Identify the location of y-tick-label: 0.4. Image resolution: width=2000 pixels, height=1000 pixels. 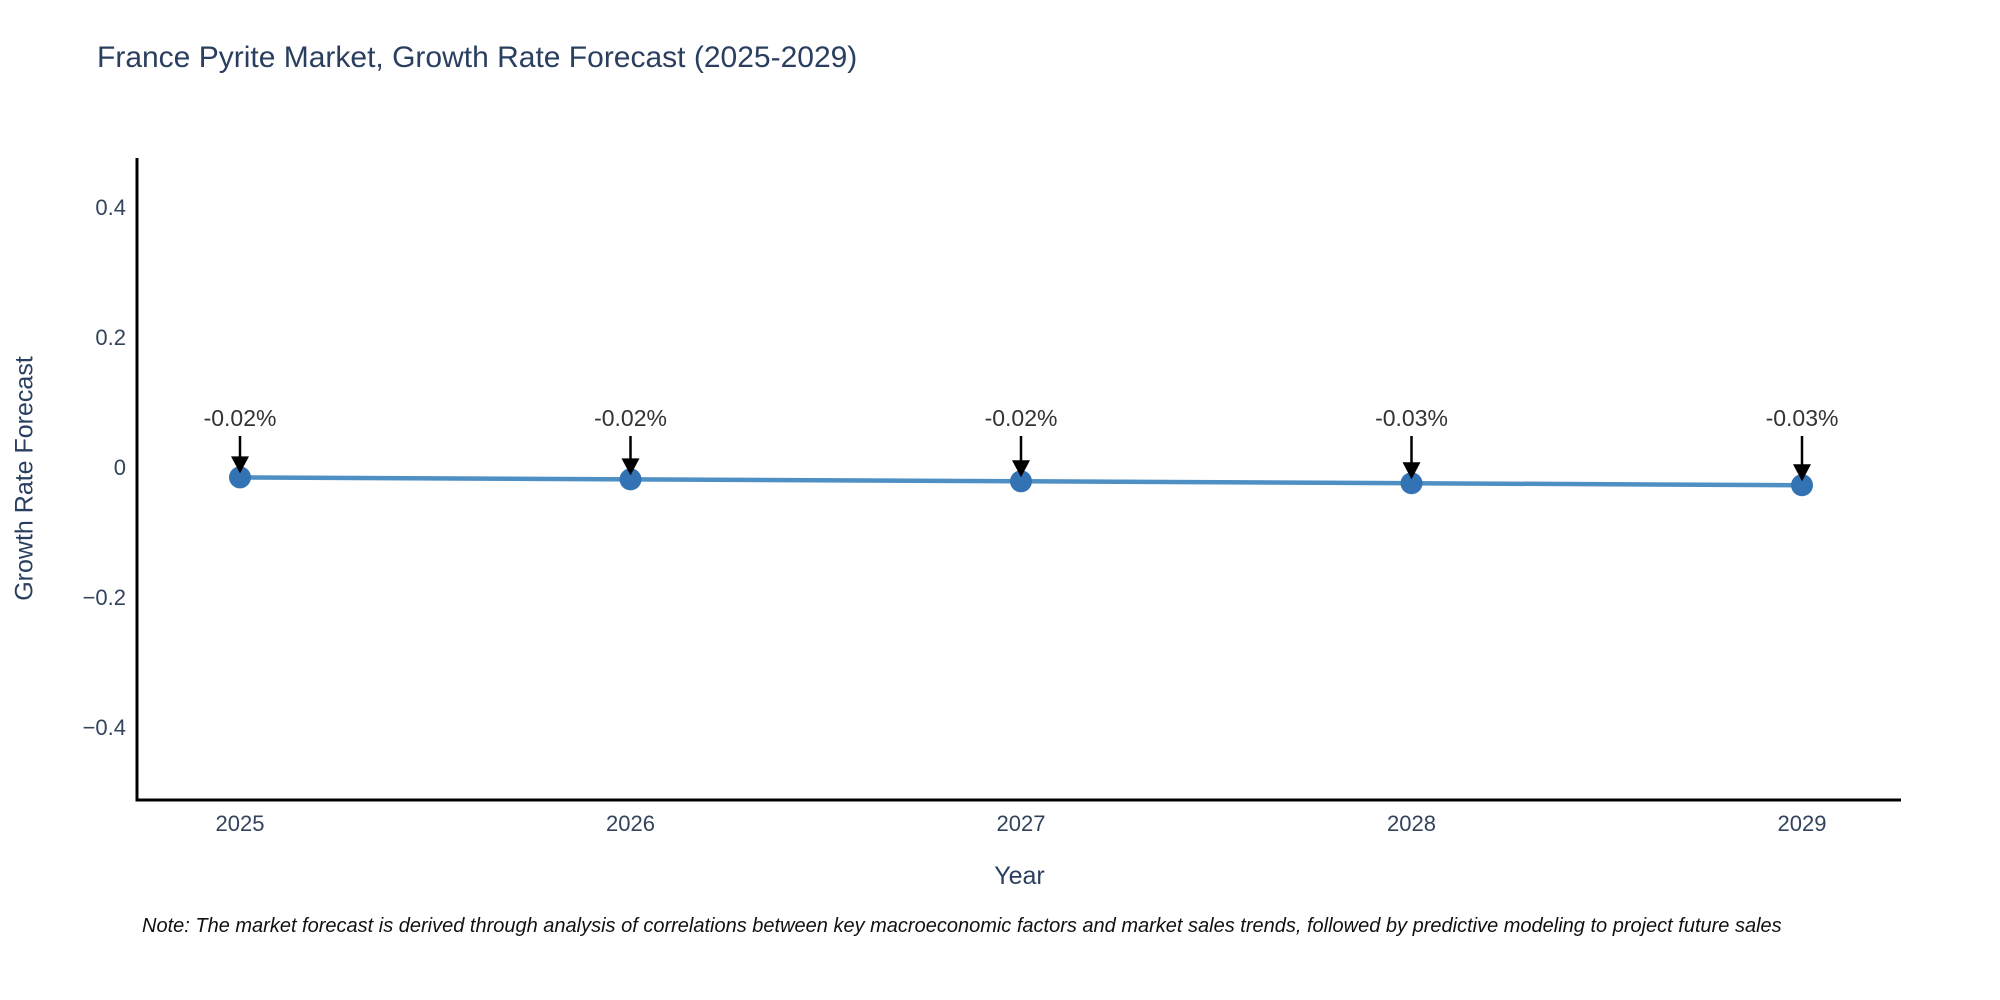
(110, 207).